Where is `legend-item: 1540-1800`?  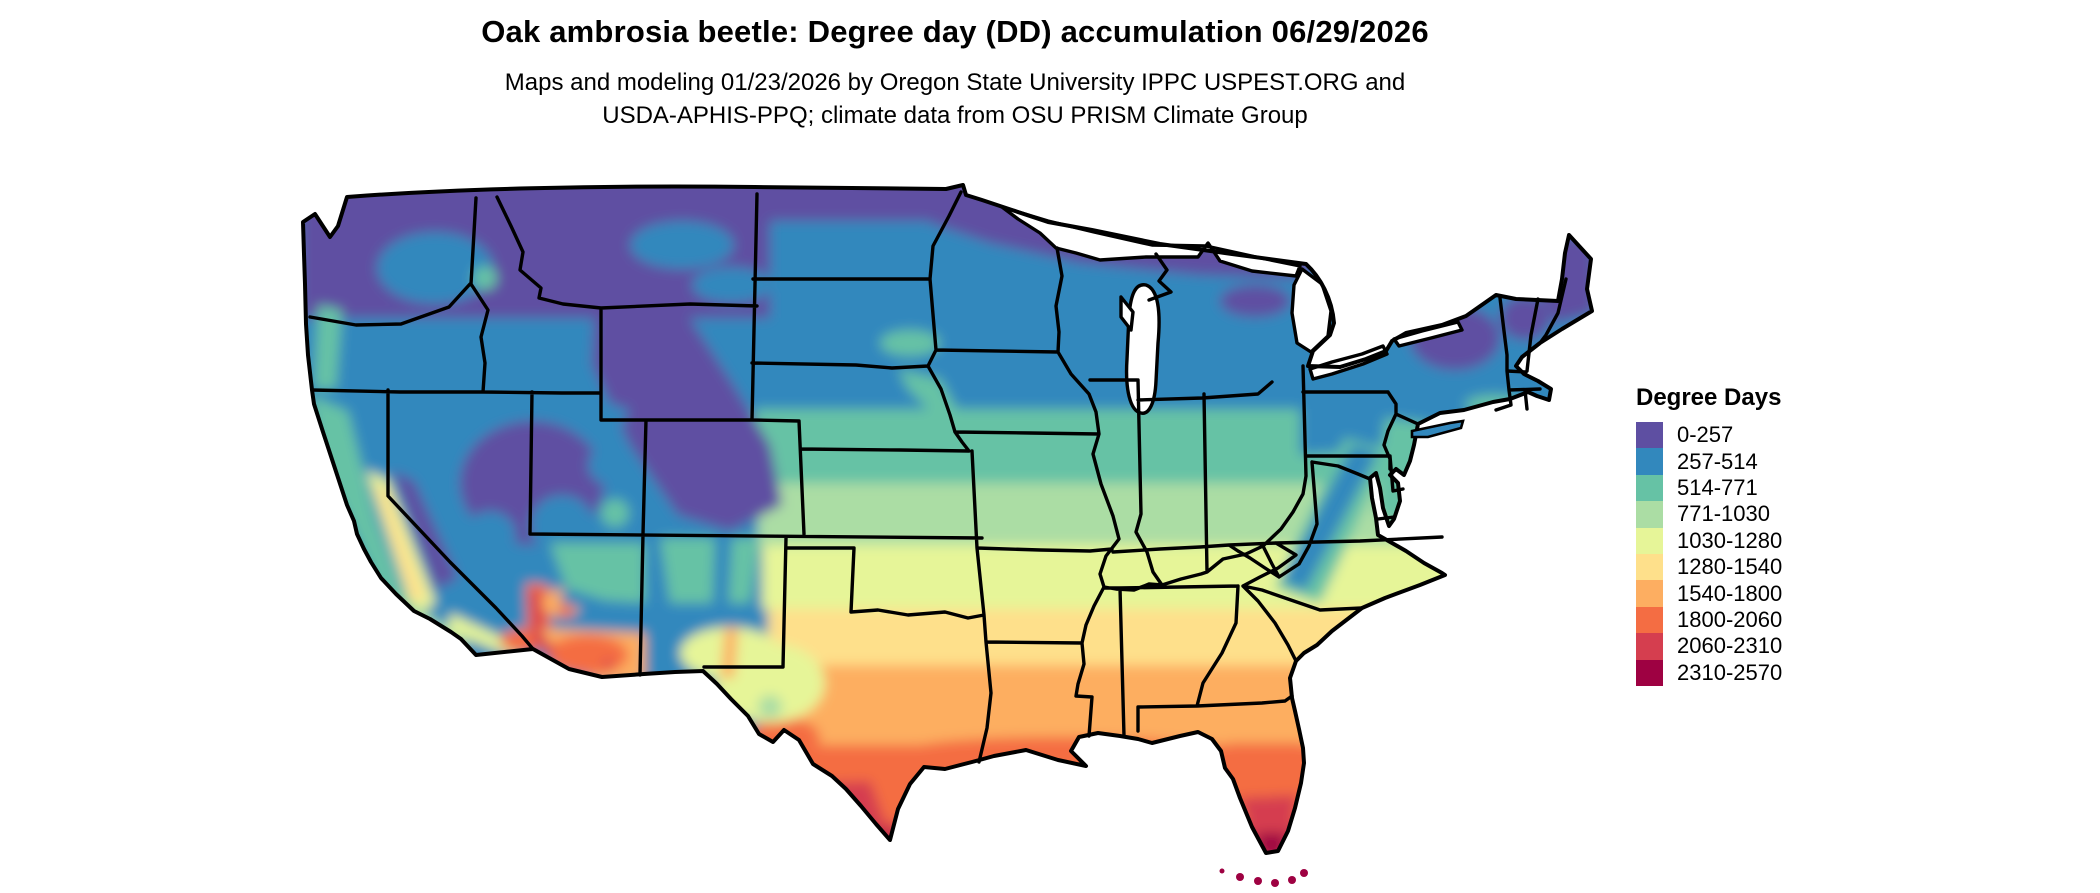
legend-item: 1540-1800 is located at coordinates (1746, 593).